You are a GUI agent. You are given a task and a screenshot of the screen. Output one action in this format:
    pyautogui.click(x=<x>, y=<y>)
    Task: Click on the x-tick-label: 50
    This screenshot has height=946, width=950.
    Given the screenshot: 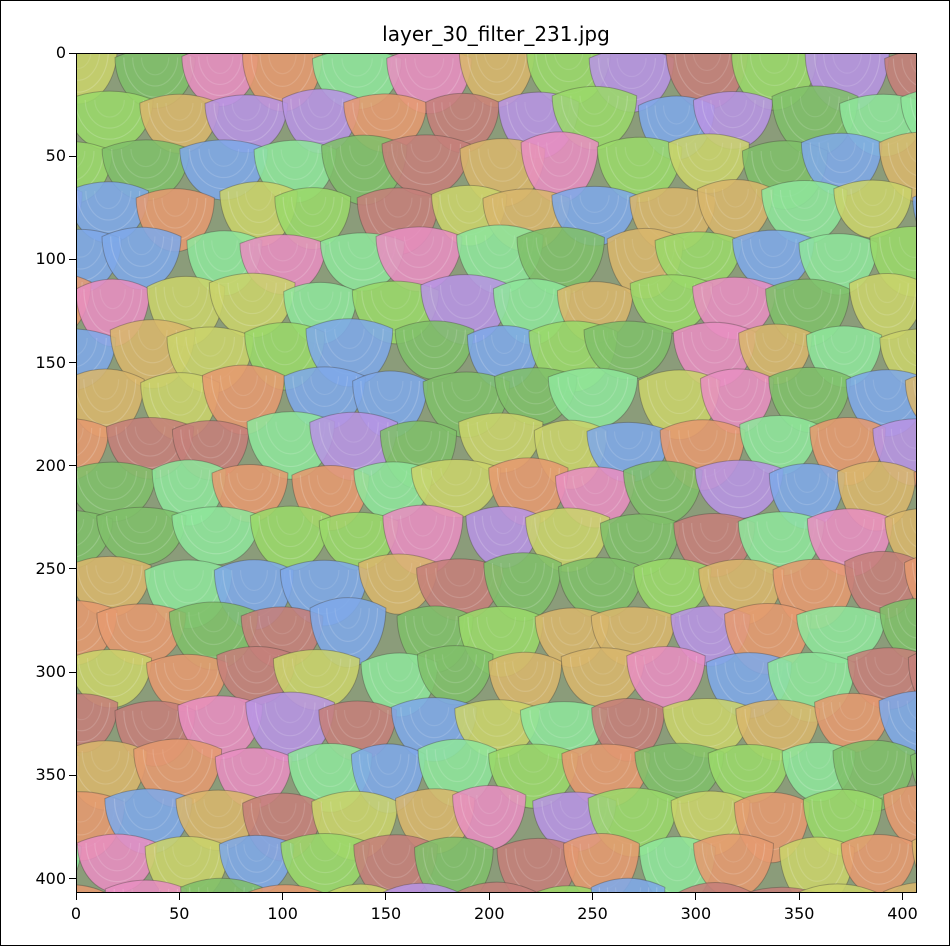 What is the action you would take?
    pyautogui.click(x=179, y=913)
    